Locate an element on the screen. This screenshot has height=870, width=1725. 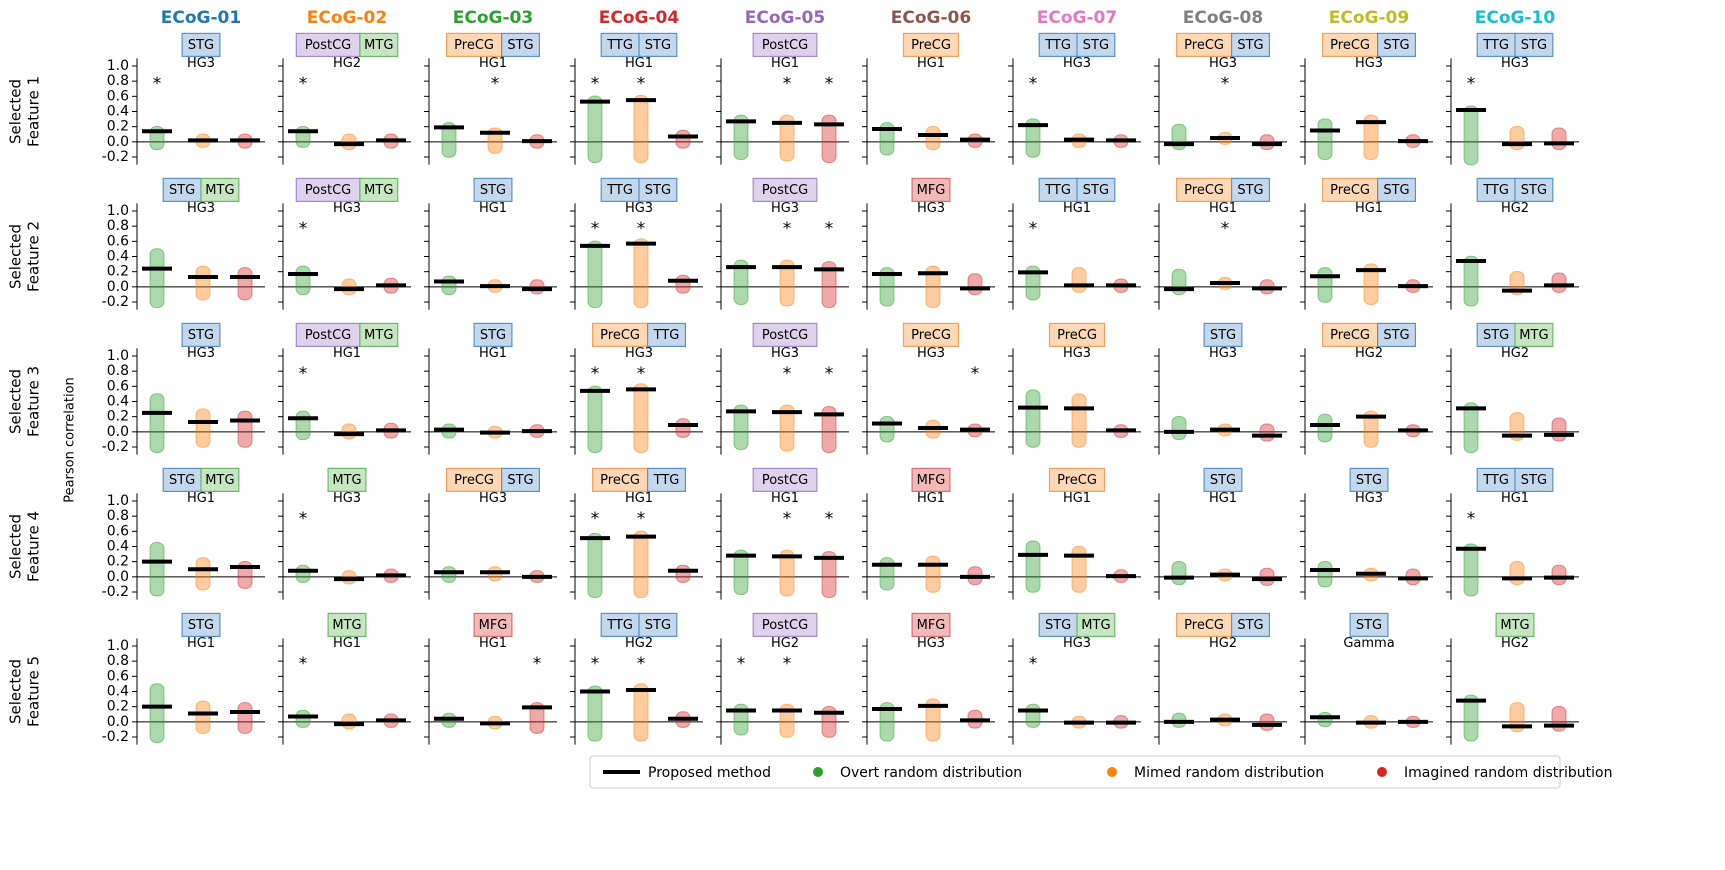
row-label: Feature 1 is located at coordinates (34, 111).